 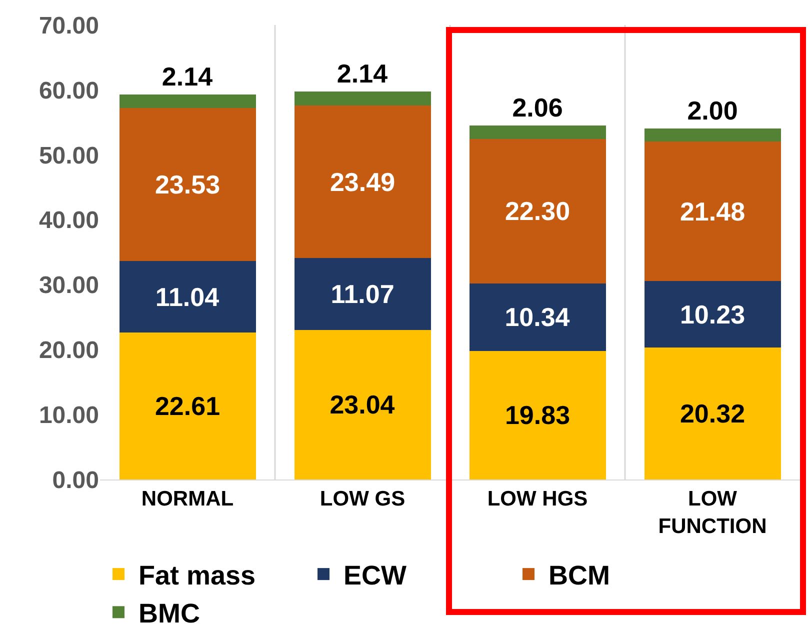 What do you see at coordinates (68, 156) in the screenshot?
I see `y-tick-label: 50.00` at bounding box center [68, 156].